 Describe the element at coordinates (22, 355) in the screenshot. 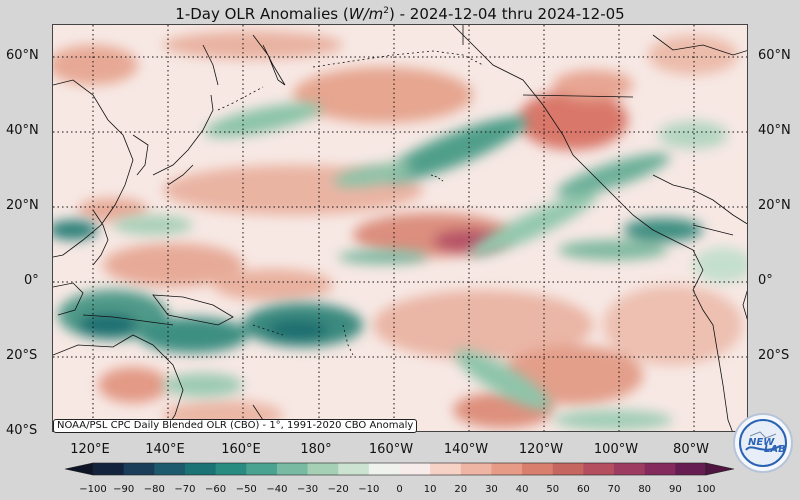

I see `lat-label-20s-left: 20°S` at that location.